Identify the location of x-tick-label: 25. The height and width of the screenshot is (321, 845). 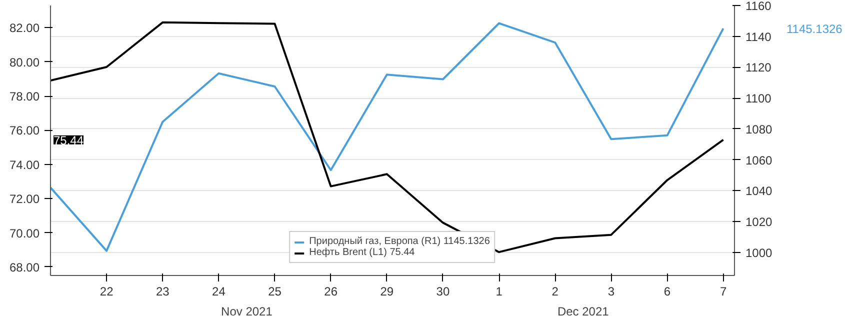
(275, 291).